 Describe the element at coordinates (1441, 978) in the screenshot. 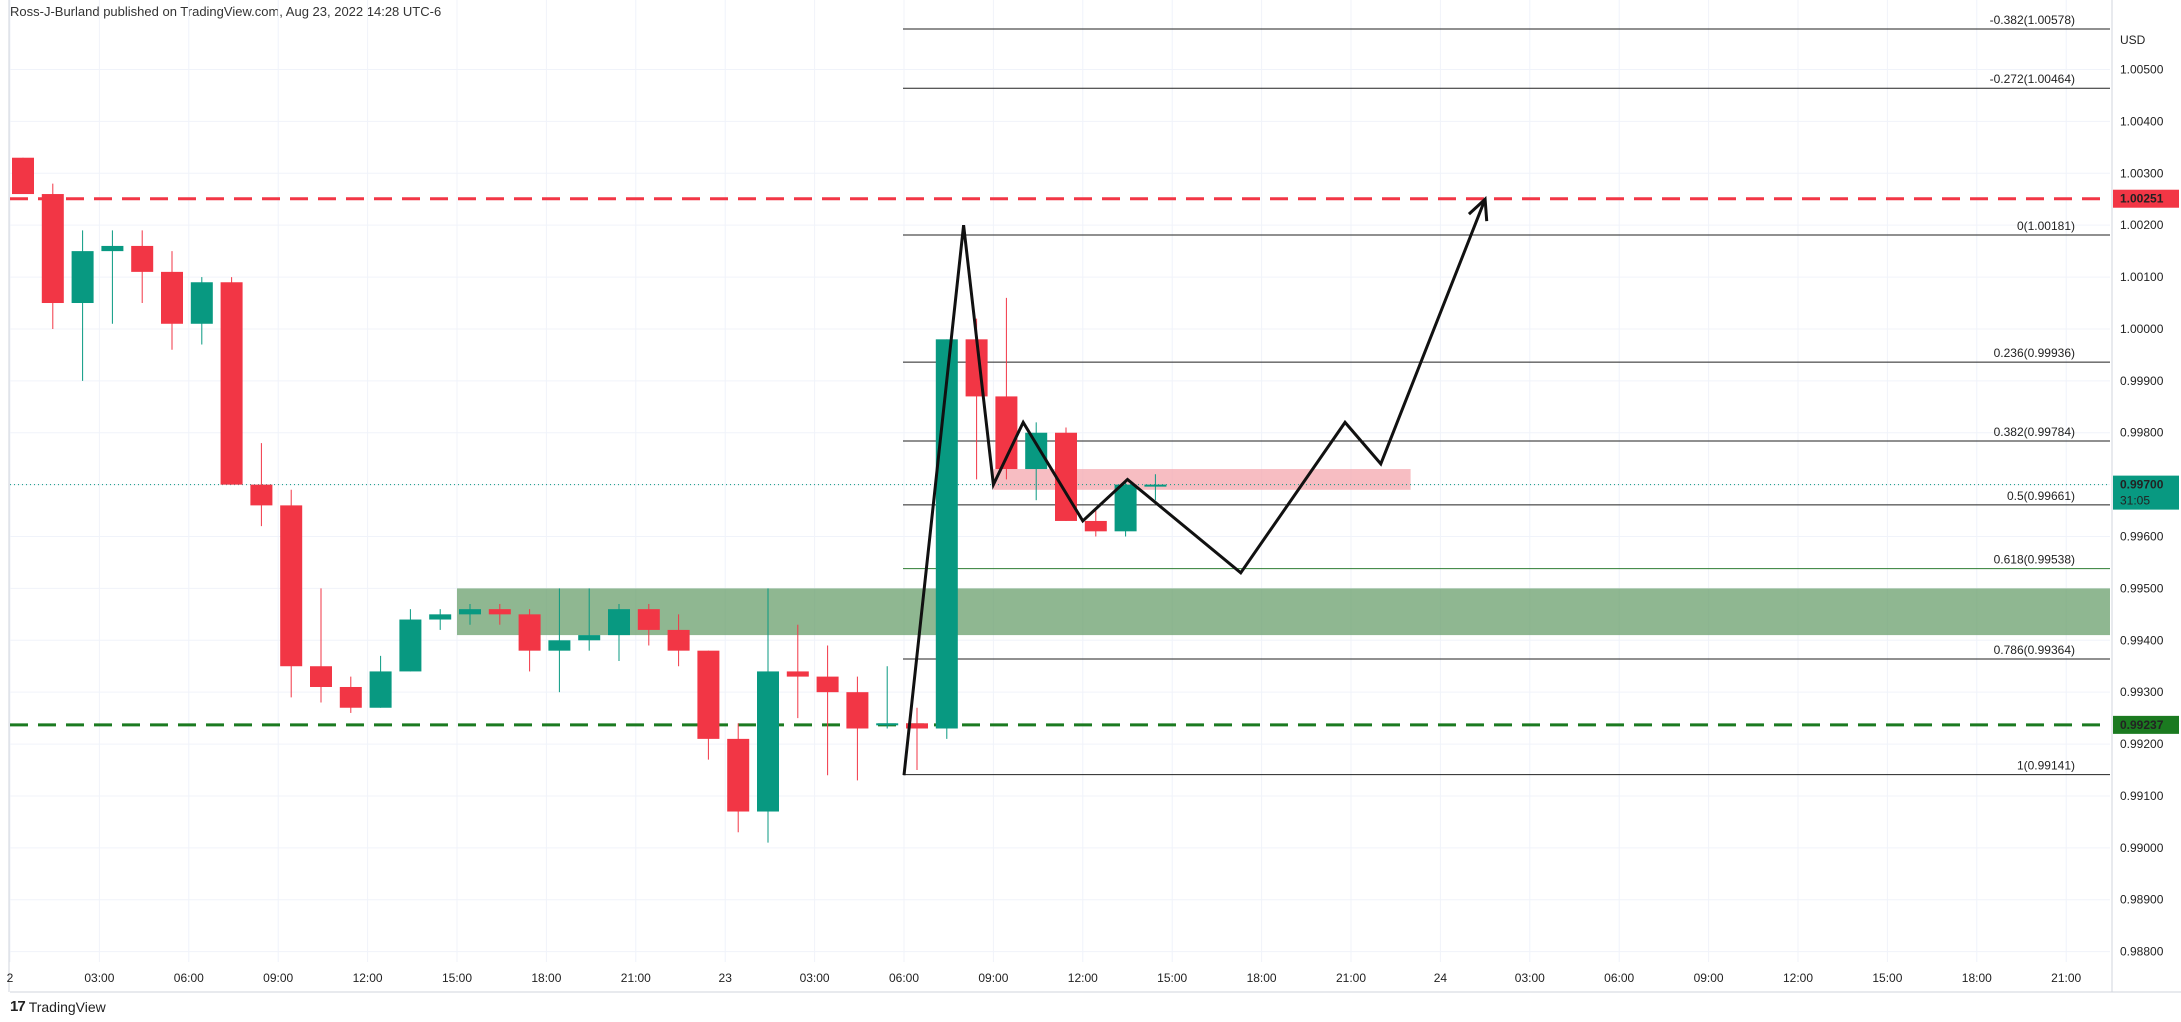

I see `time-tick-label: 24` at that location.